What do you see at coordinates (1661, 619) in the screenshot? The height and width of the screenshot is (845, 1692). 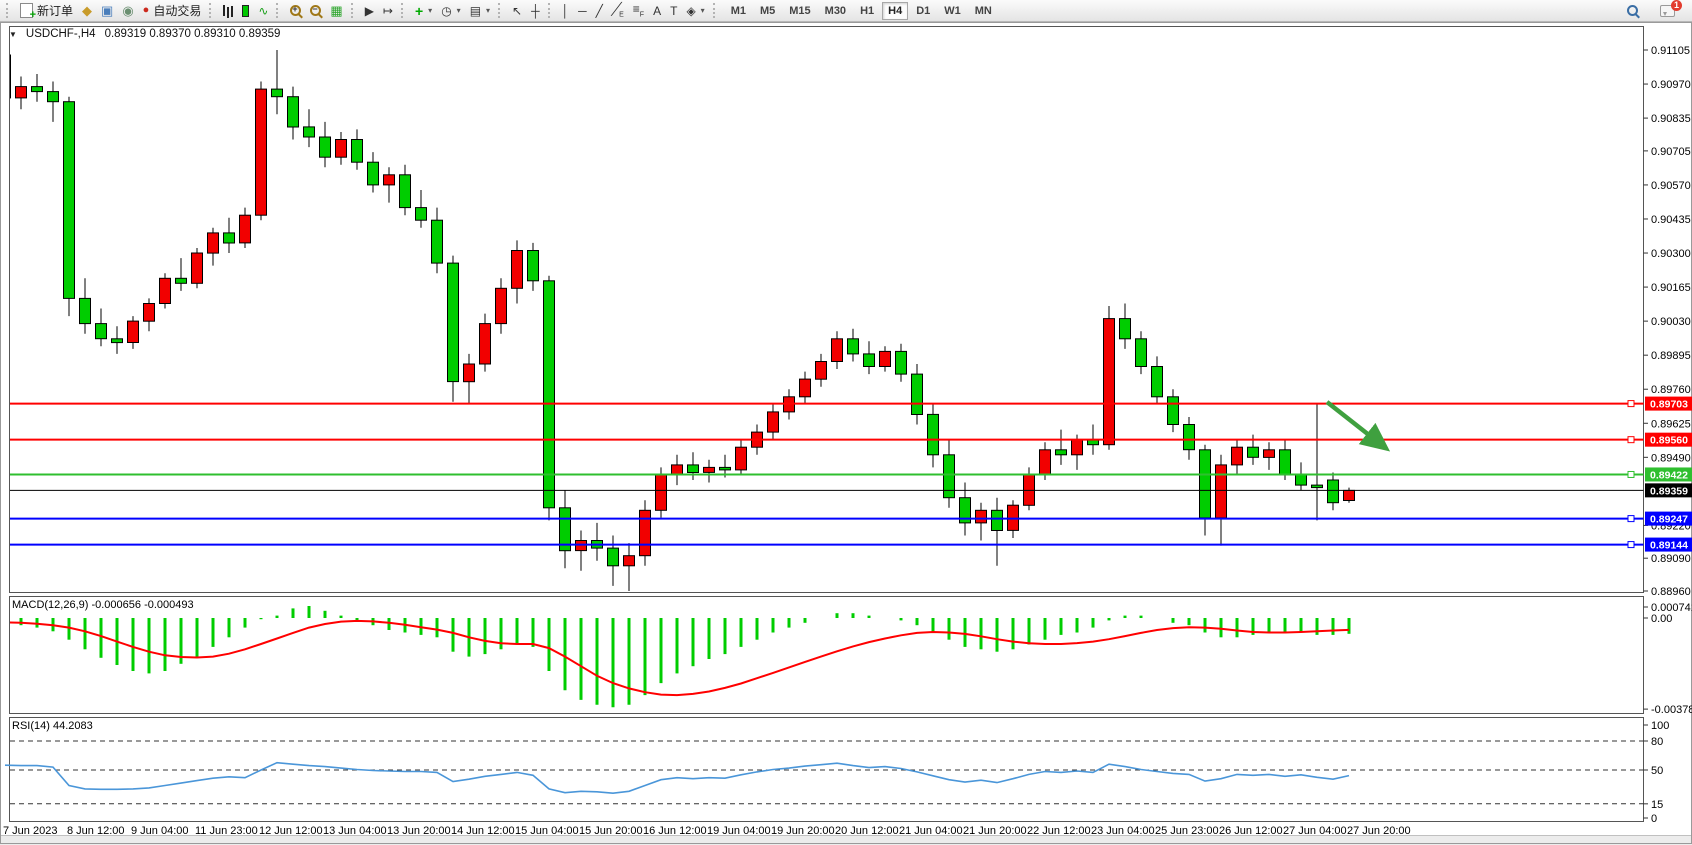 I see `svg-text: 0.00` at bounding box center [1661, 619].